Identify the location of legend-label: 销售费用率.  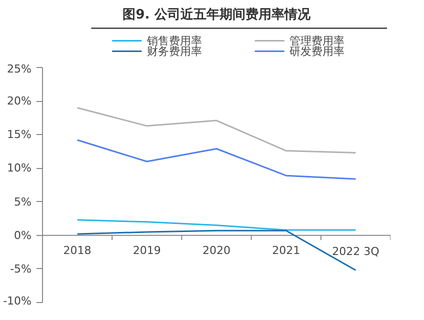
(174, 41).